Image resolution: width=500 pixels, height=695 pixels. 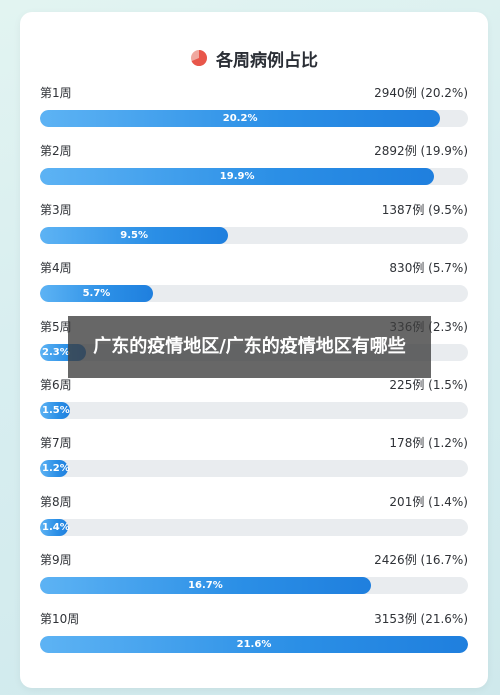 I want to click on bar: 19.9%, so click(x=237, y=177).